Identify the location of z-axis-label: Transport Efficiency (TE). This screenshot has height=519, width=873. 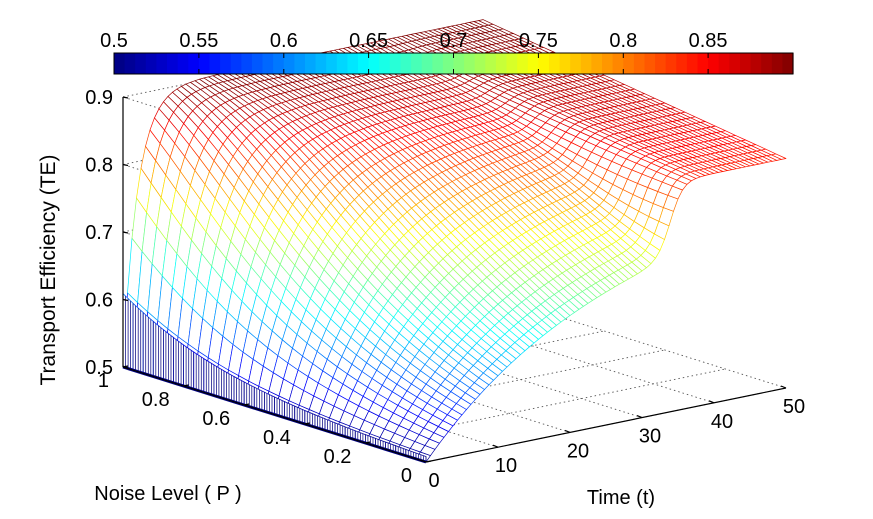
(48, 269).